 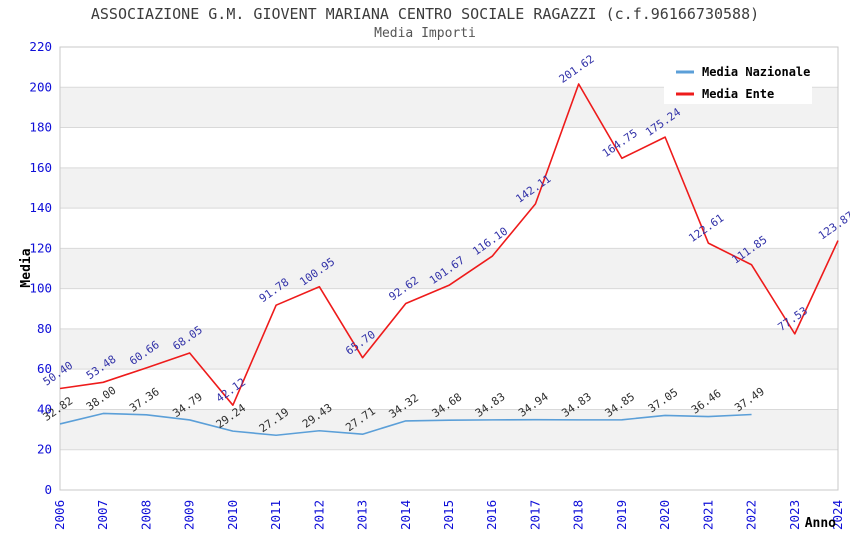 What do you see at coordinates (145, 515) in the screenshot?
I see `x-tick-label: 2008` at bounding box center [145, 515].